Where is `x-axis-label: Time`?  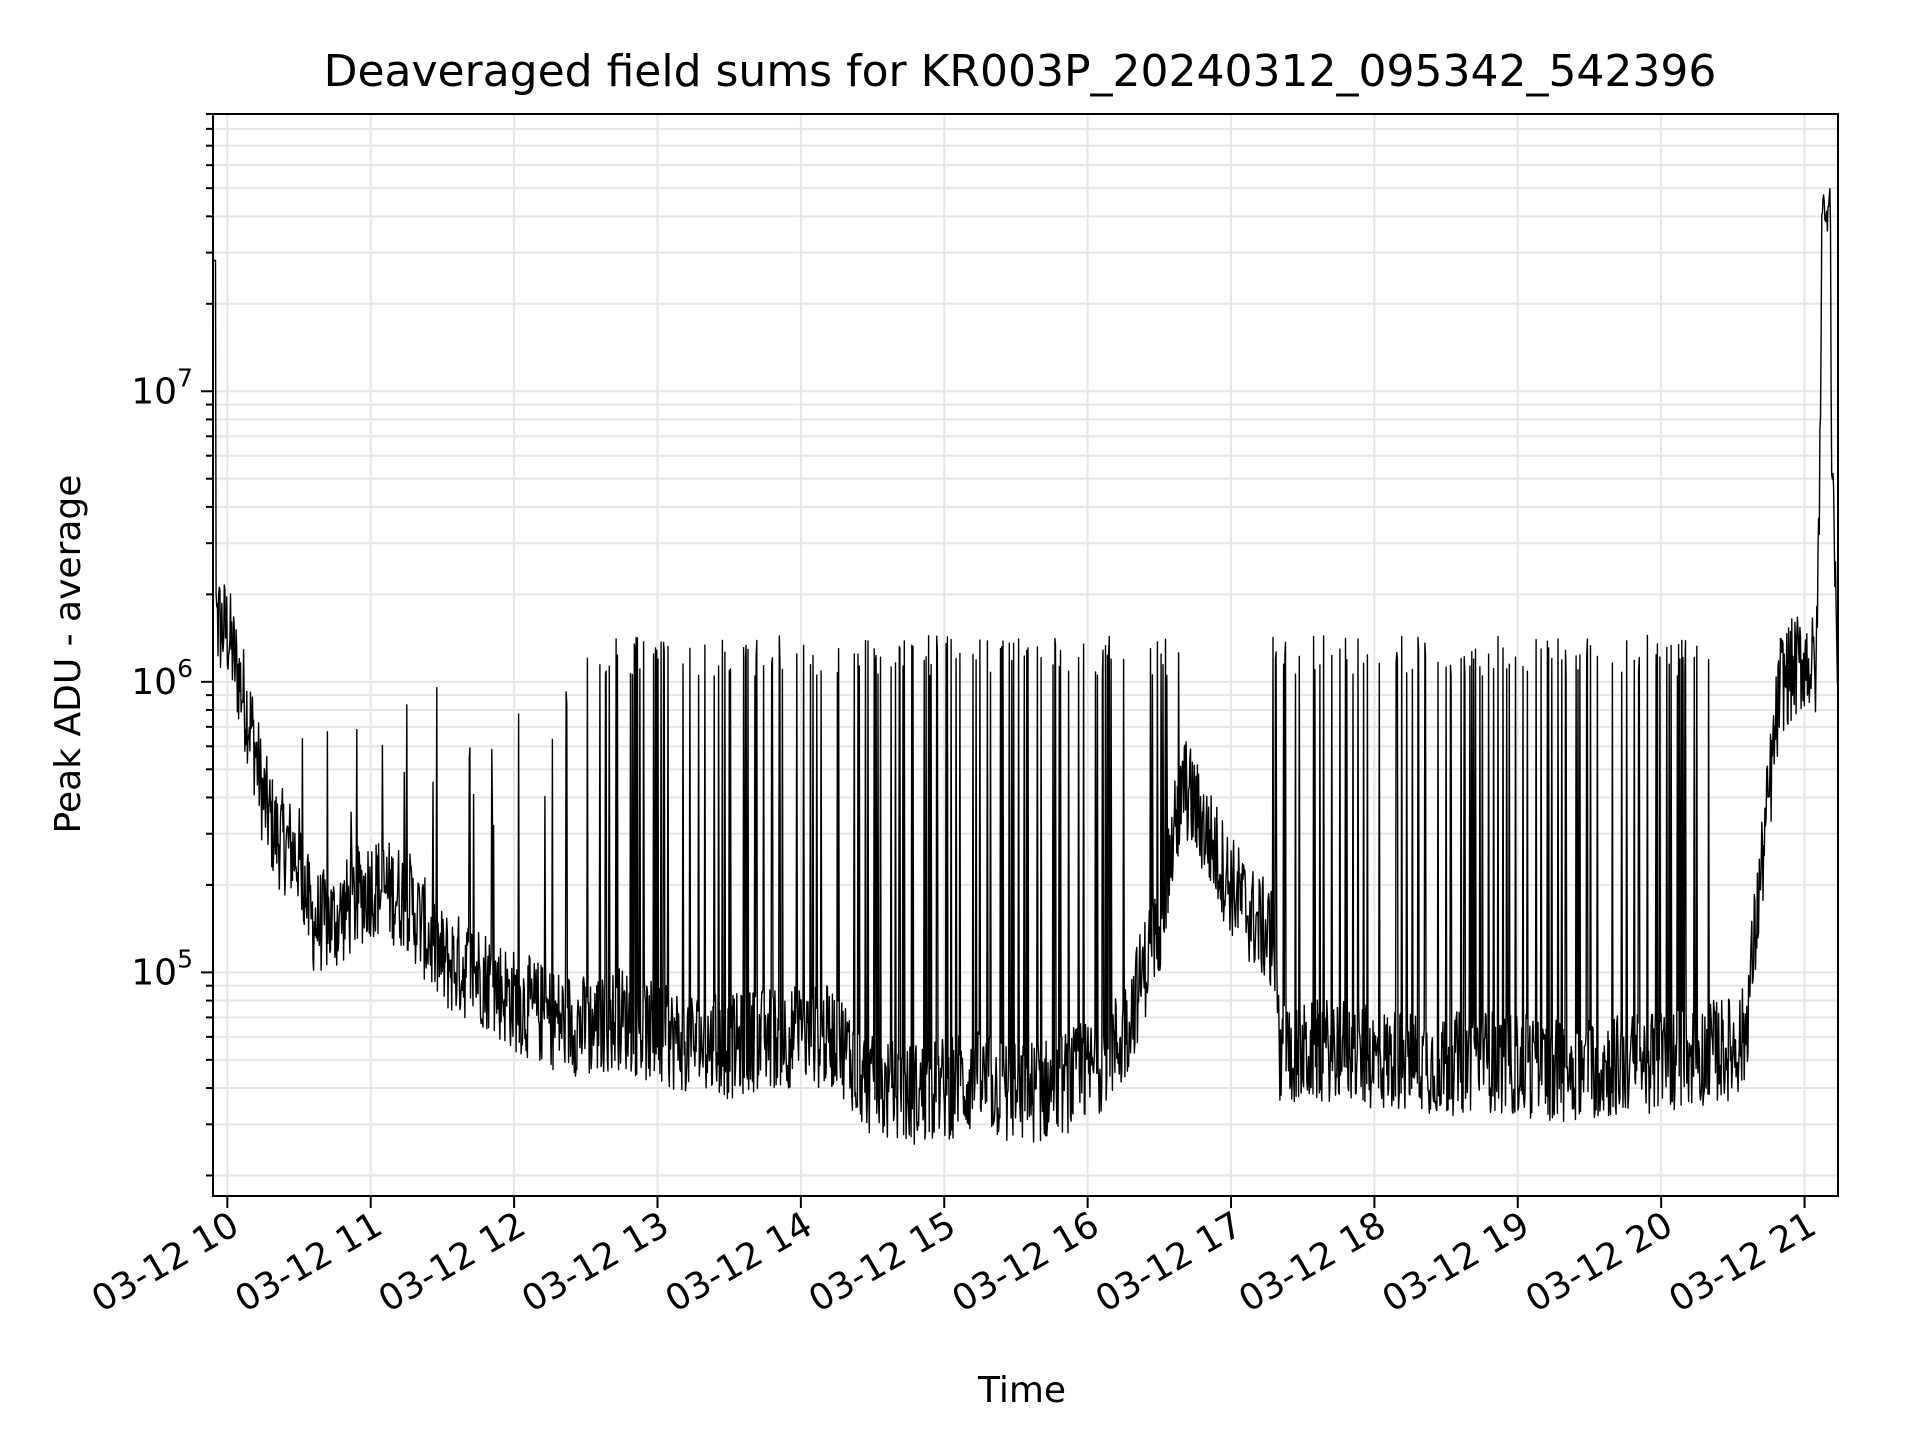
x-axis-label: Time is located at coordinates (1021, 1390).